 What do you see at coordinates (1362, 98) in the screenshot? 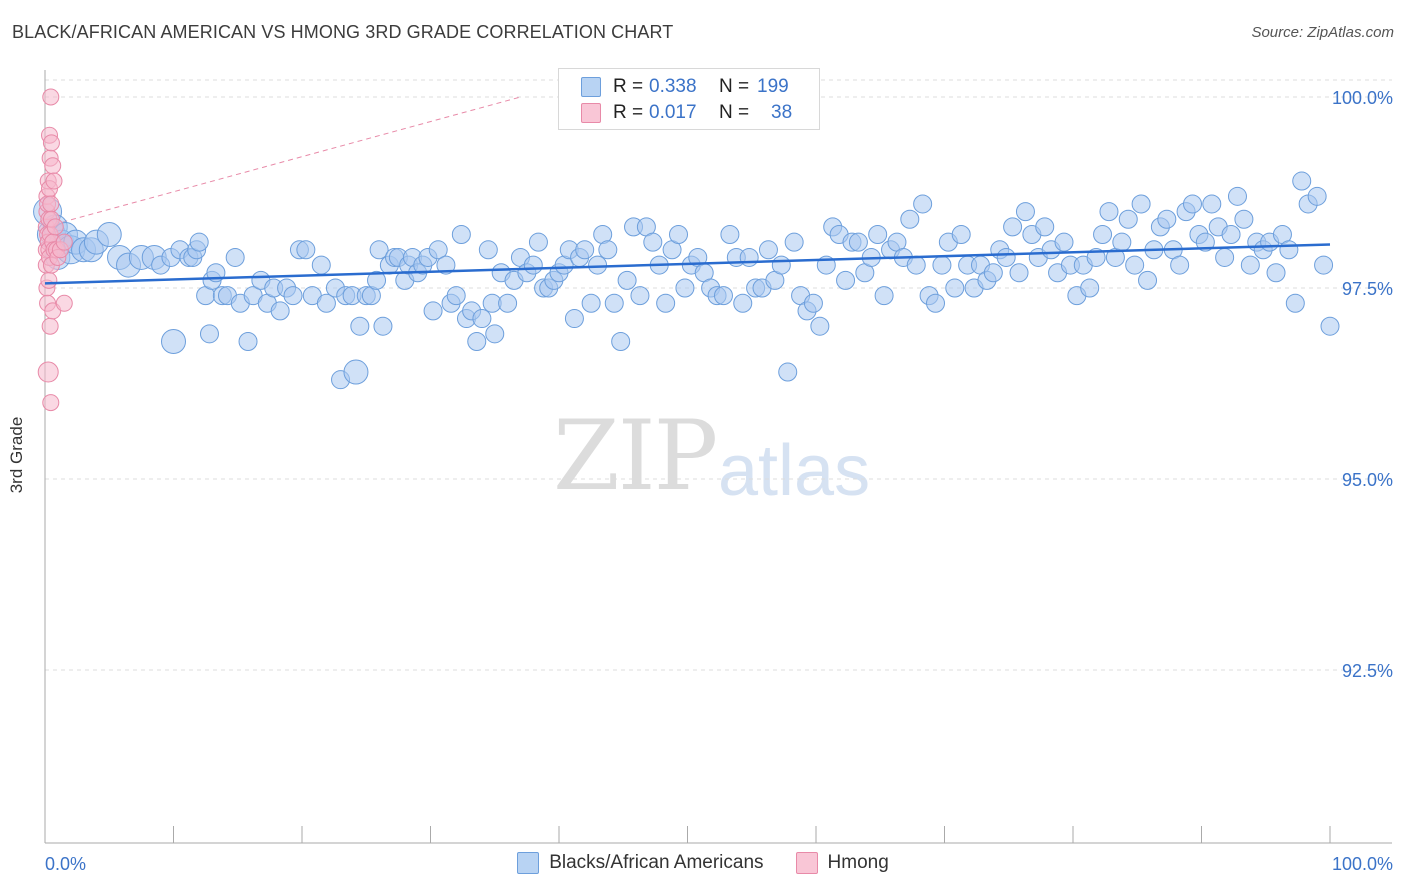
I see `y-tick-label: 100.0%` at bounding box center [1362, 98].